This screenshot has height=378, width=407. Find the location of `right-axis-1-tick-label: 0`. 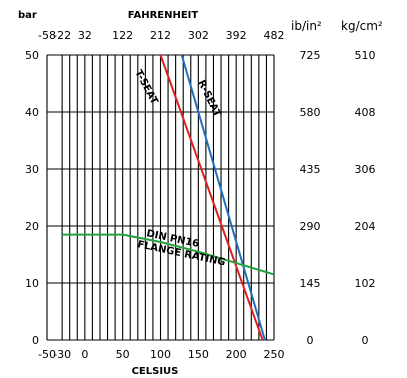

right-axis-1-tick-label: 0 is located at coordinates (310, 340).